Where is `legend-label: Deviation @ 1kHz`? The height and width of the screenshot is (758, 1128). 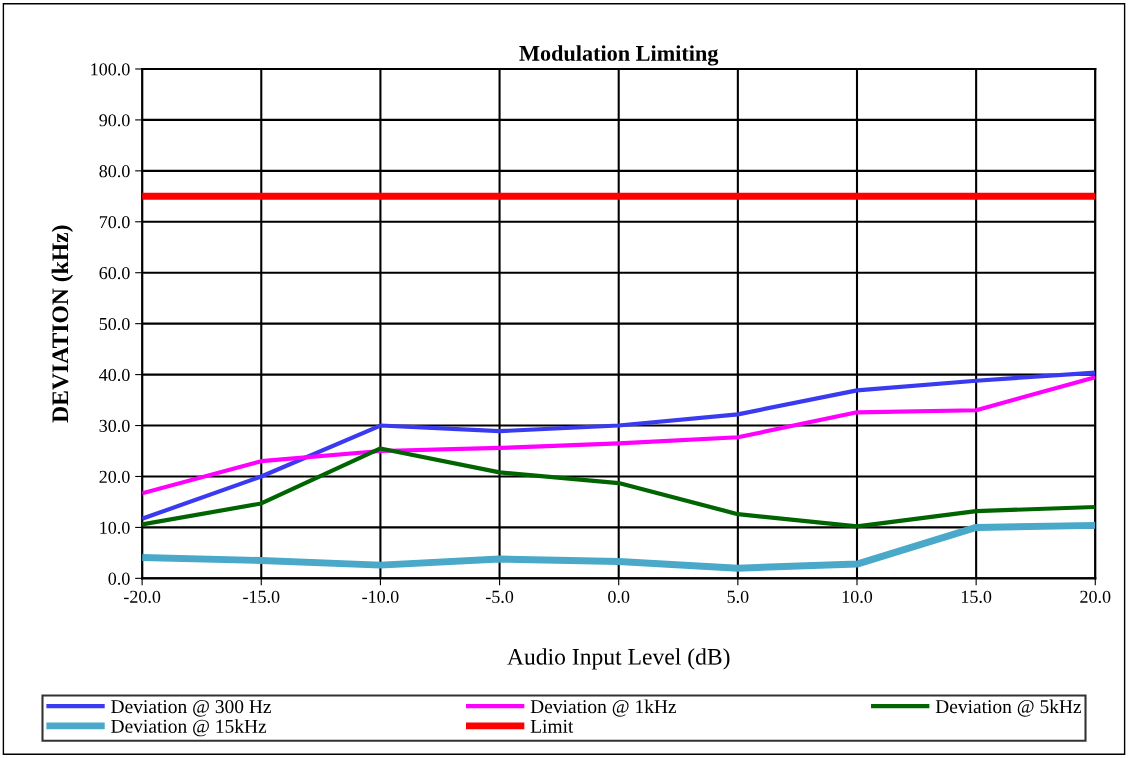 legend-label: Deviation @ 1kHz is located at coordinates (603, 708).